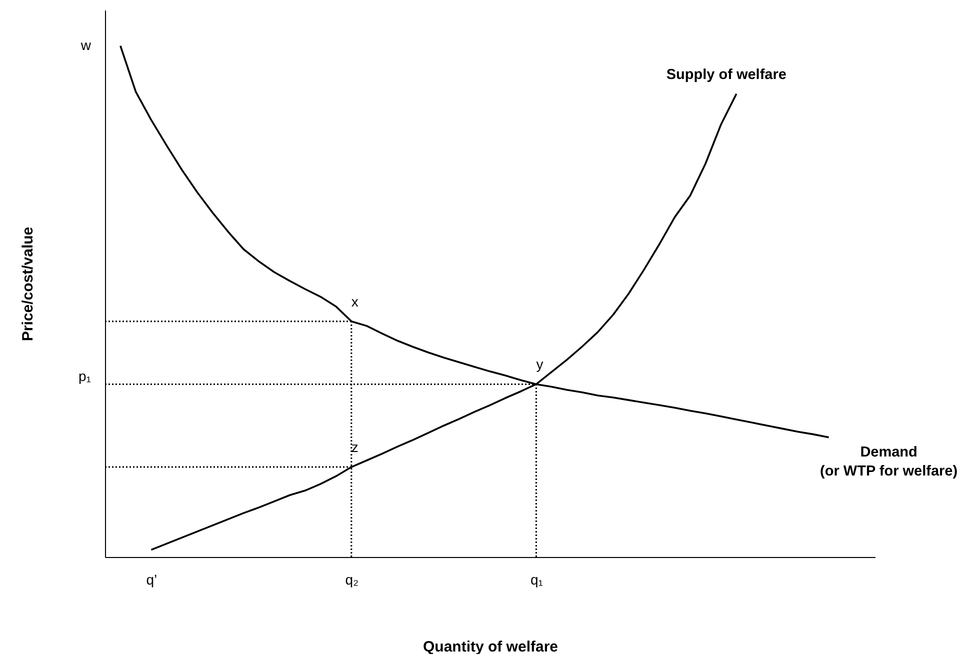  Describe the element at coordinates (86, 45) in the screenshot. I see `text: w` at that location.